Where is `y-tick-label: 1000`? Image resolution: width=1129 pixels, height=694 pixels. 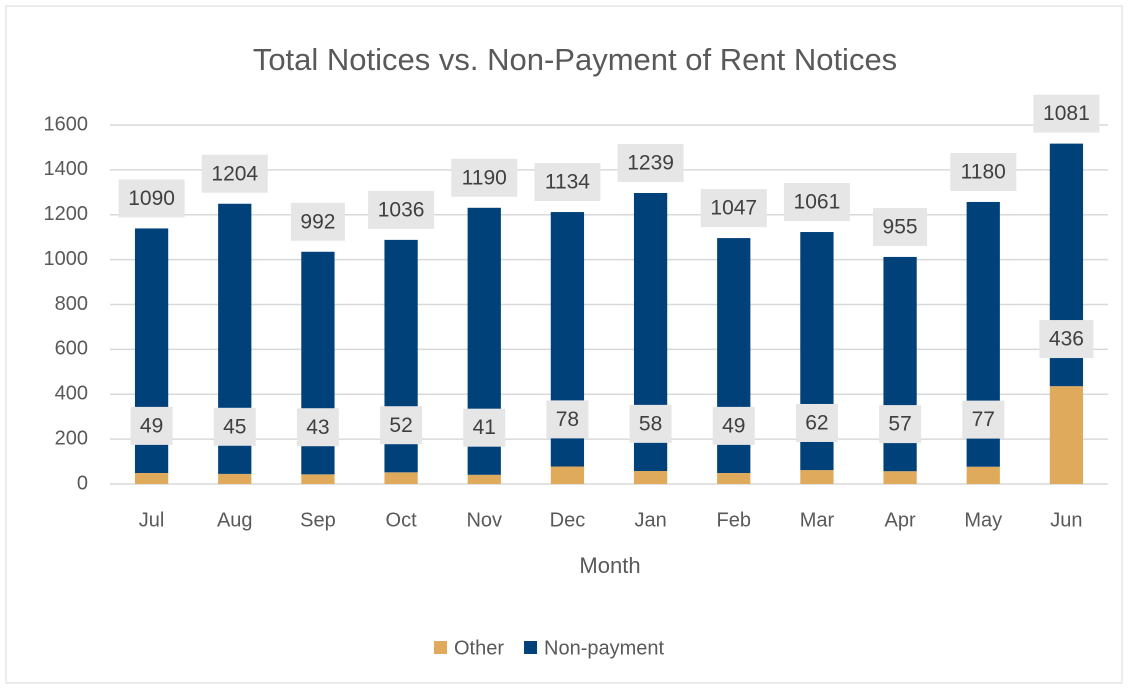 y-tick-label: 1000 is located at coordinates (66, 259).